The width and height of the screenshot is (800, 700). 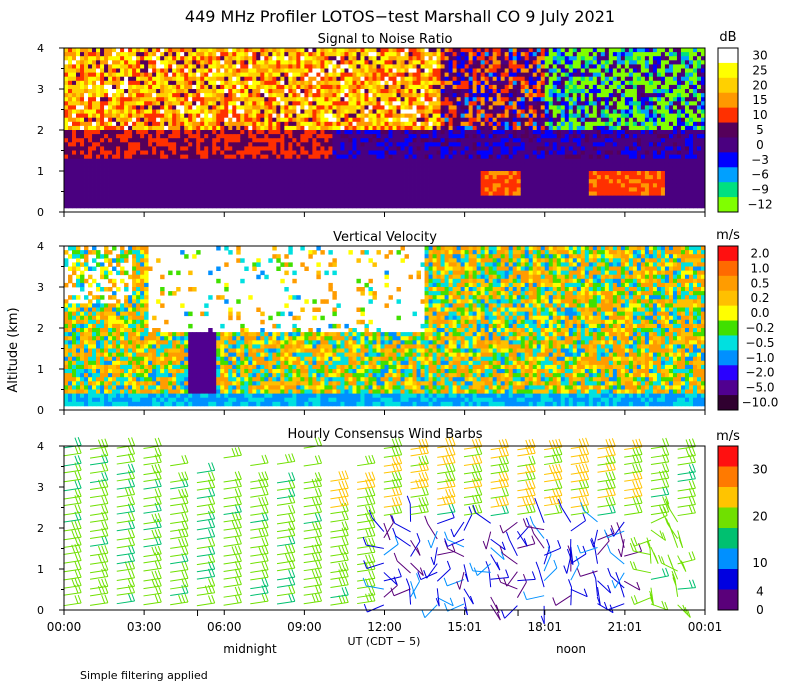 What do you see at coordinates (64, 627) in the screenshot?
I see `x-tick-label: 00:00` at bounding box center [64, 627].